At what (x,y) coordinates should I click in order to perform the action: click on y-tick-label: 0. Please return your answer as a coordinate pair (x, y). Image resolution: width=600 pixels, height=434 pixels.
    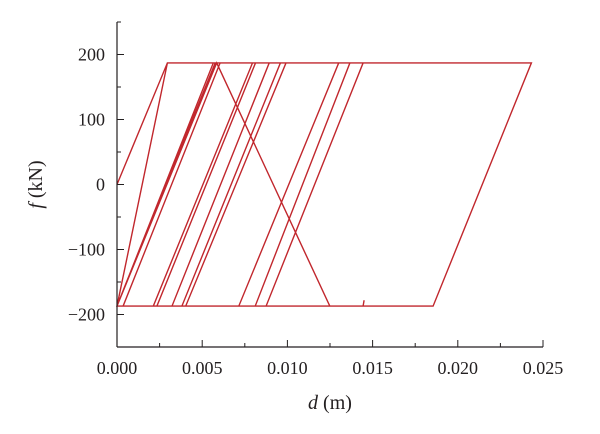
    Looking at the image, I should click on (100, 185).